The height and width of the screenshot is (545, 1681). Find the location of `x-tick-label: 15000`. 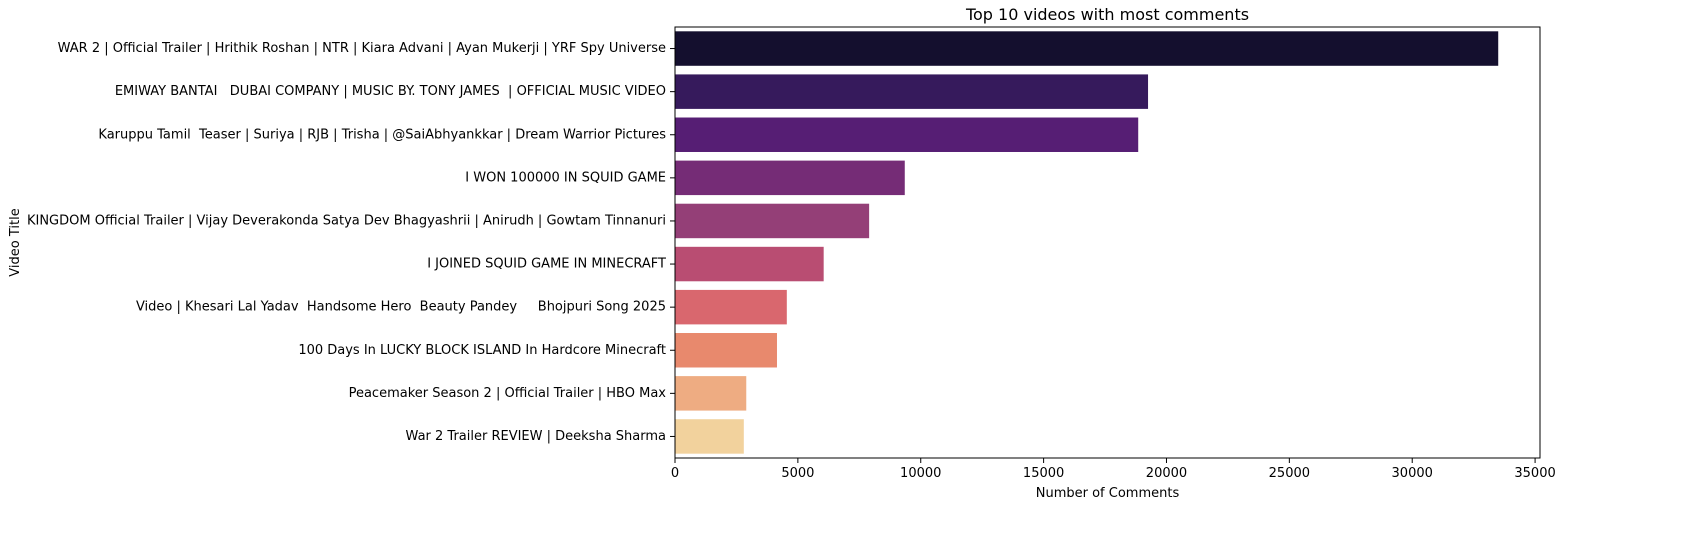

x-tick-label: 15000 is located at coordinates (1043, 473).